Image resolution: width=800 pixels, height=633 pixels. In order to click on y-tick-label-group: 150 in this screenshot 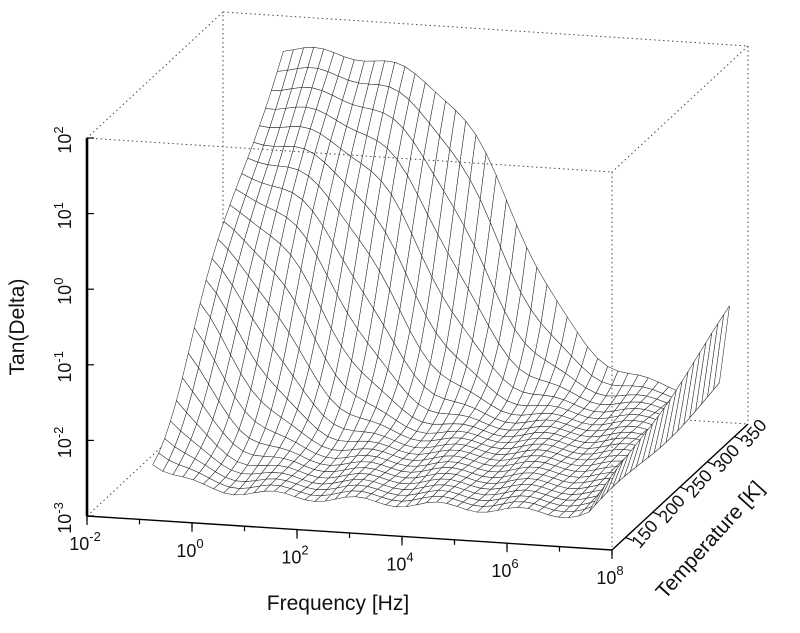, I will do `click(644, 534)`.